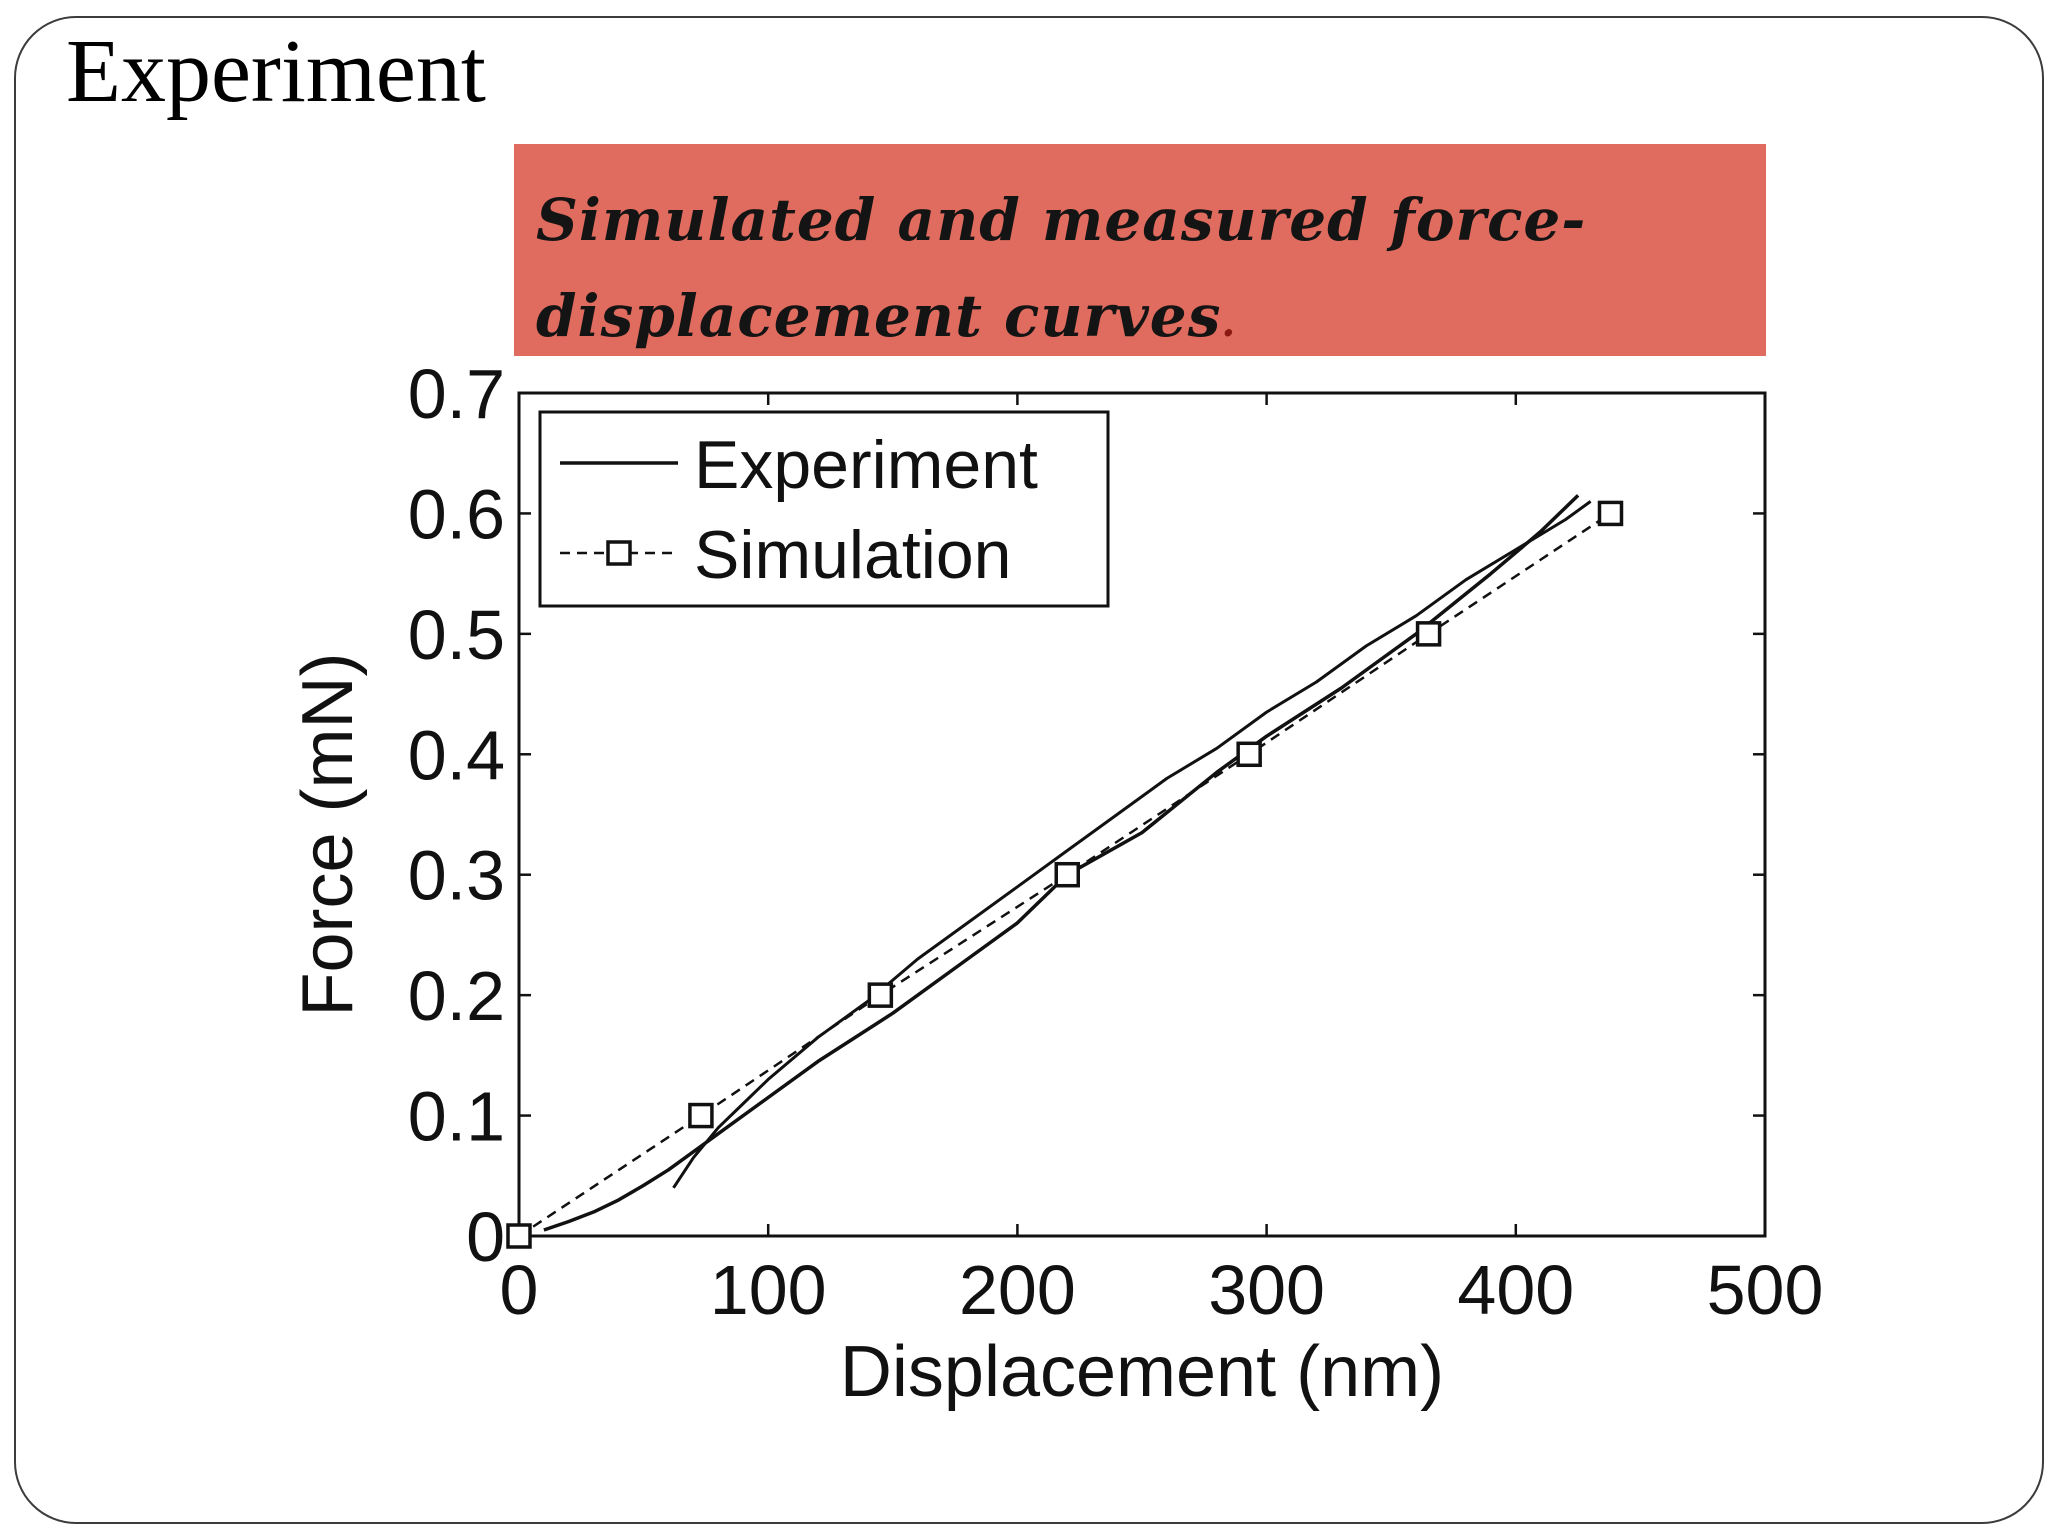  What do you see at coordinates (1515, 1290) in the screenshot?
I see `x-tick-label: 400` at bounding box center [1515, 1290].